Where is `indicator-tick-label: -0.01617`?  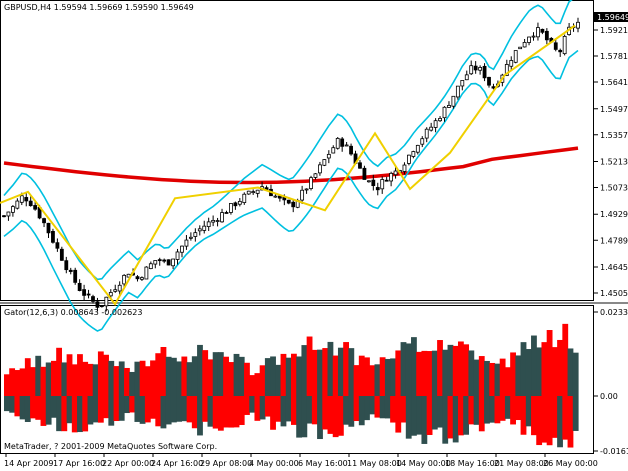 indicator-tick-label: -0.01617 is located at coordinates (614, 451).